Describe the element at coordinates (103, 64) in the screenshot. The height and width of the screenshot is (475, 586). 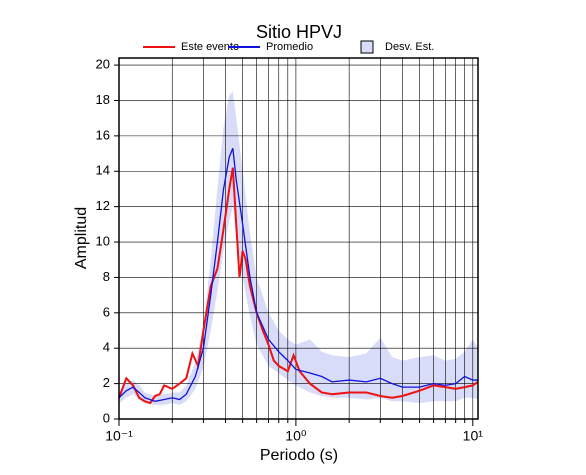
I see `y-tick-label: 20` at that location.